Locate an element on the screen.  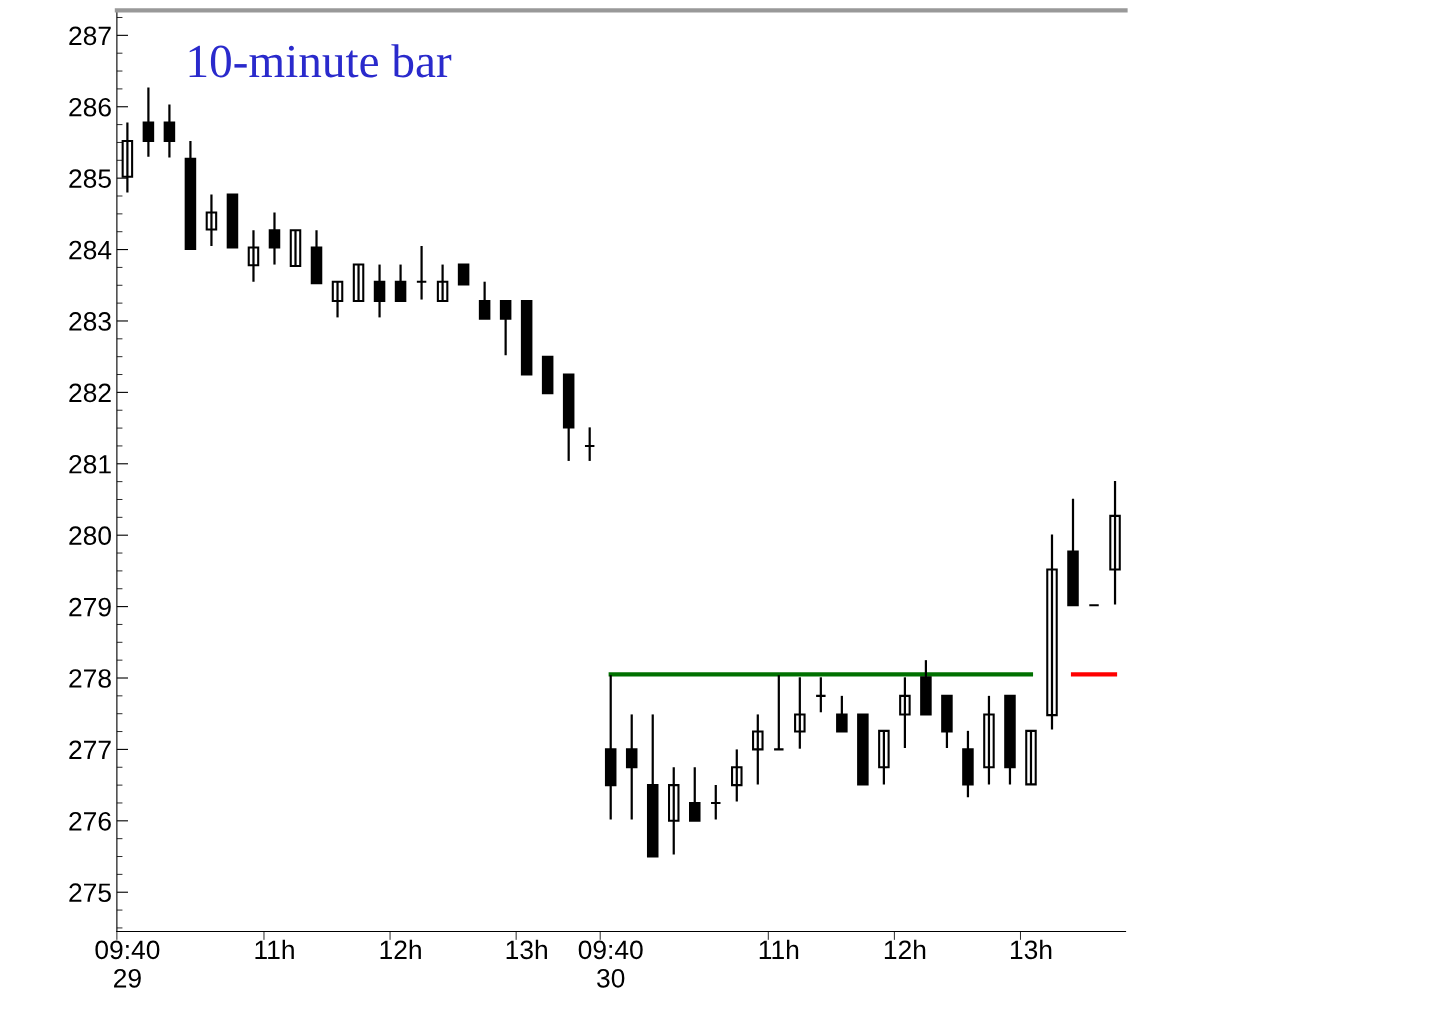
y-tick-label: 282 is located at coordinates (90, 393).